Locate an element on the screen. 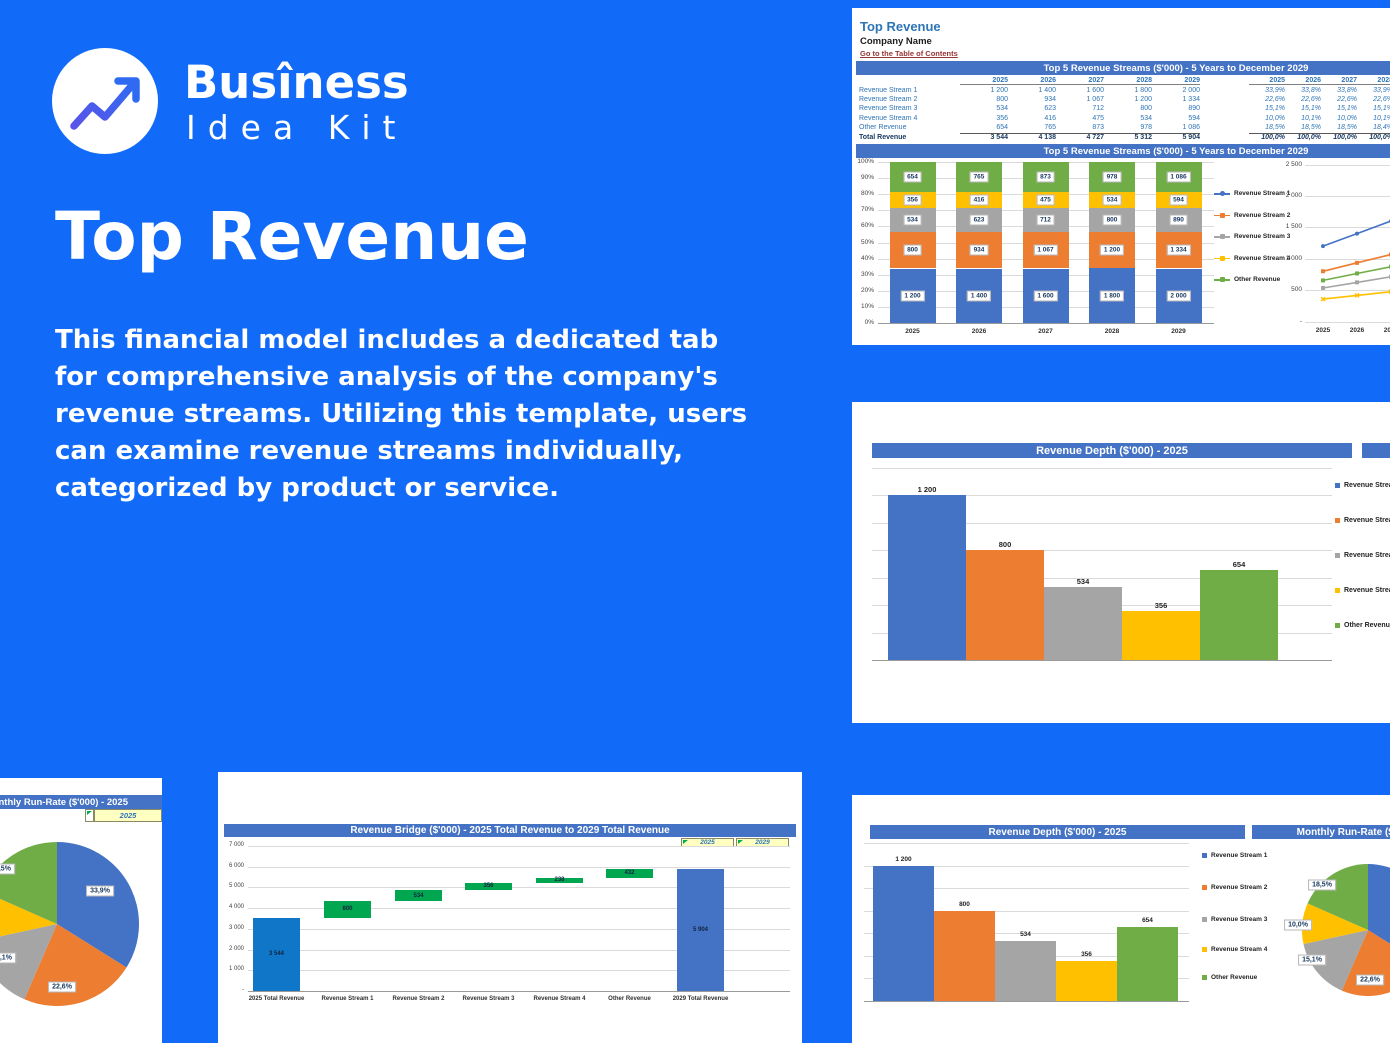 This screenshot has height=1043, width=1390. run-rate-pie-small is located at coordinates (1345, 930).